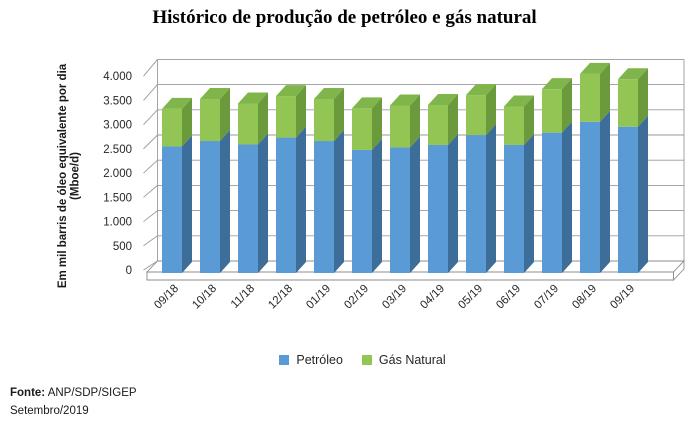 This screenshot has width=689, height=430. What do you see at coordinates (470, 297) in the screenshot?
I see `x-tick-label: 05/19` at bounding box center [470, 297].